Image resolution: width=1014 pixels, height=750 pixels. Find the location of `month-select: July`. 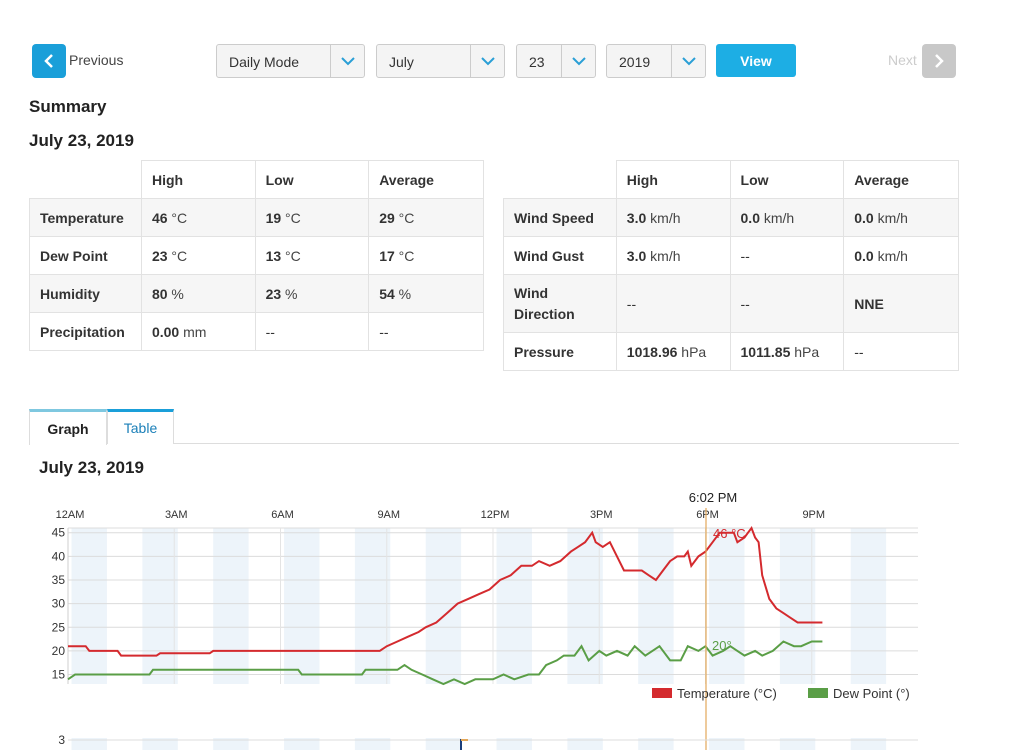

month-select: July is located at coordinates (440, 61).